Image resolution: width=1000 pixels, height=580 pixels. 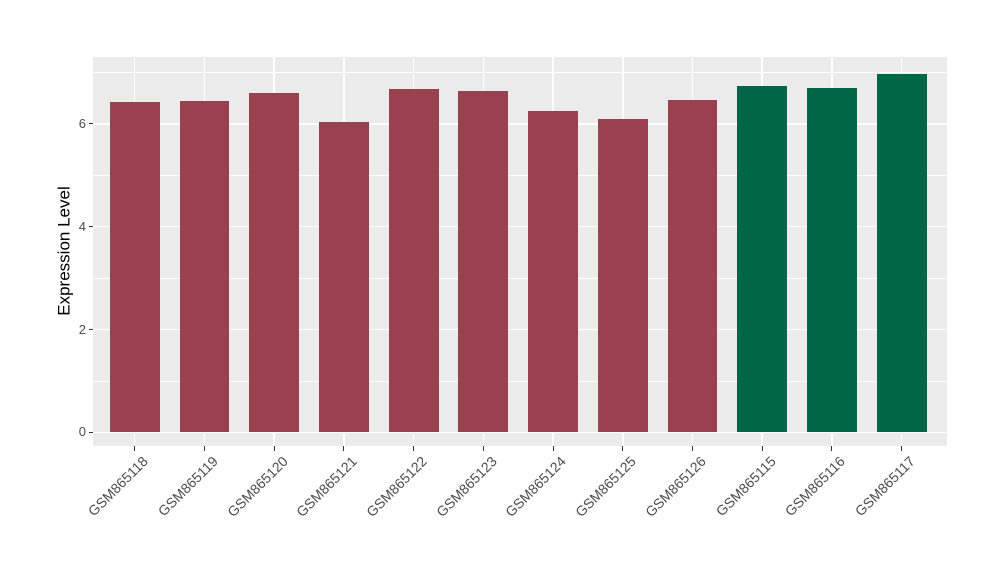 What do you see at coordinates (134, 267) in the screenshot?
I see `bar-GSM865118` at bounding box center [134, 267].